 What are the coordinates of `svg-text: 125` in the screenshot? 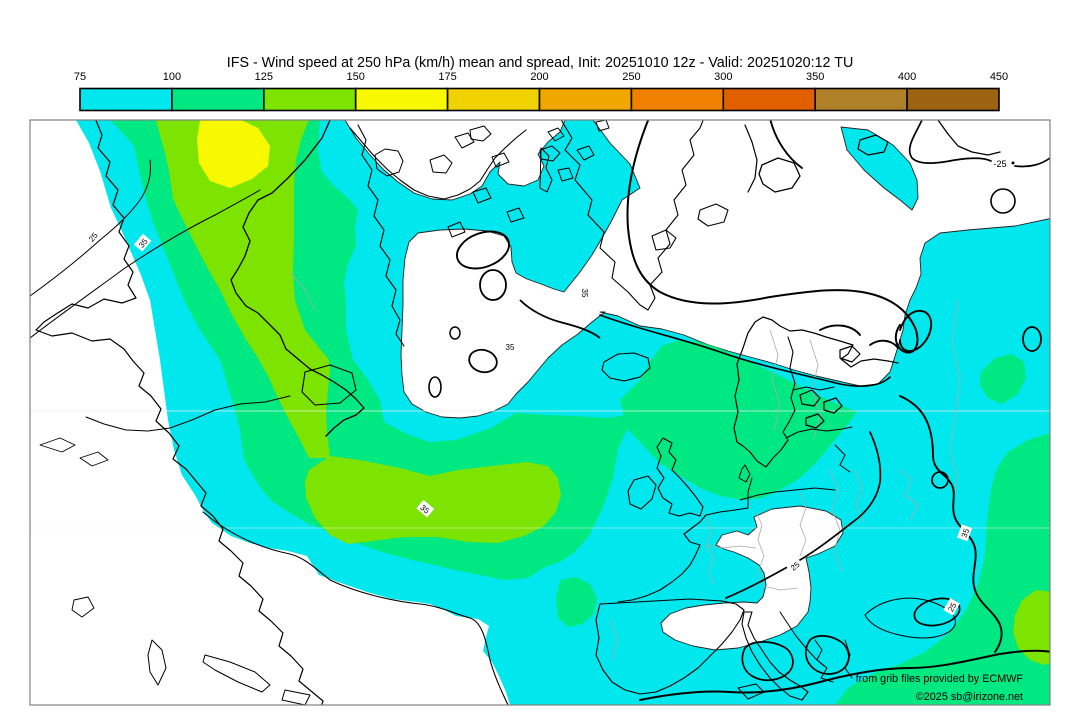 It's located at (264, 77).